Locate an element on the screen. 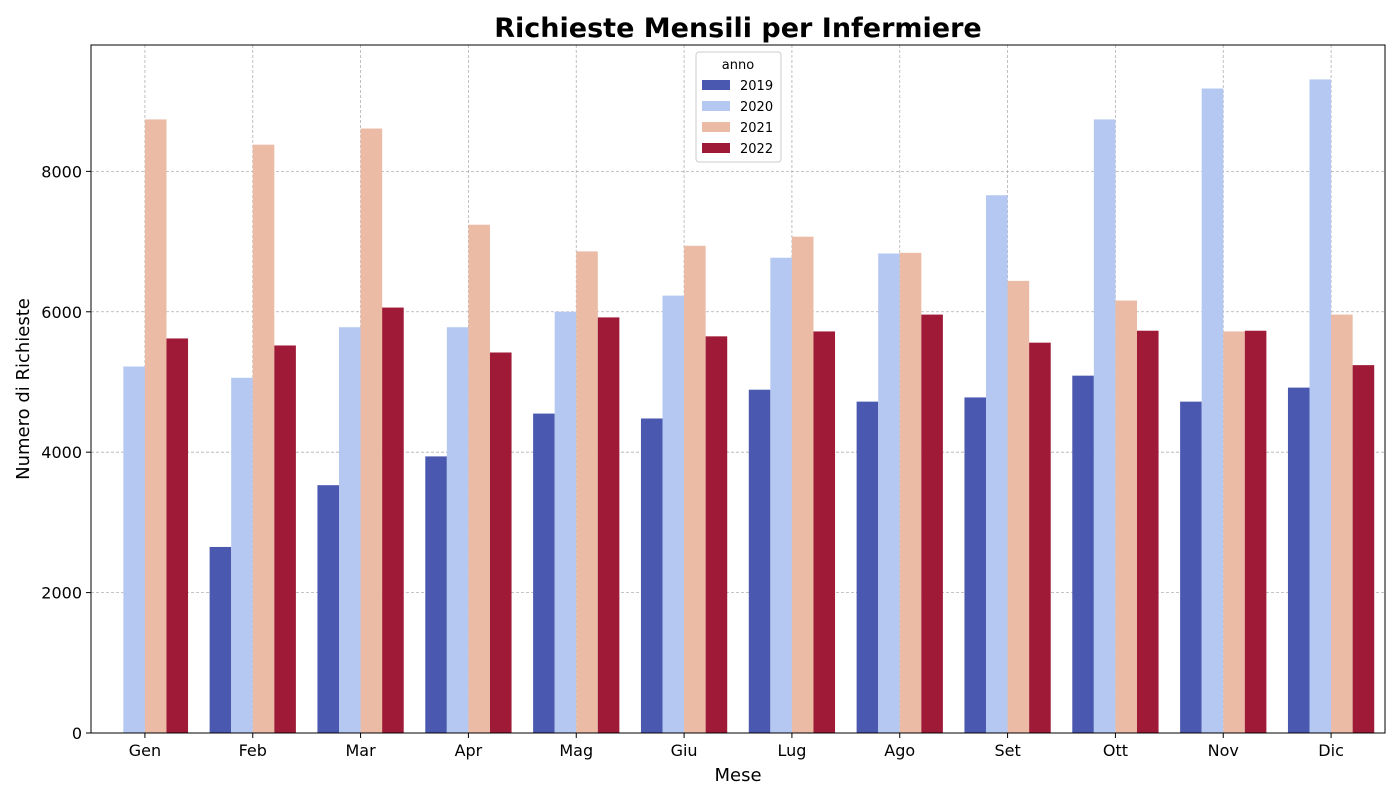 Image resolution: width=1400 pixels, height=800 pixels. y-tick-label: 6000 is located at coordinates (61, 312).